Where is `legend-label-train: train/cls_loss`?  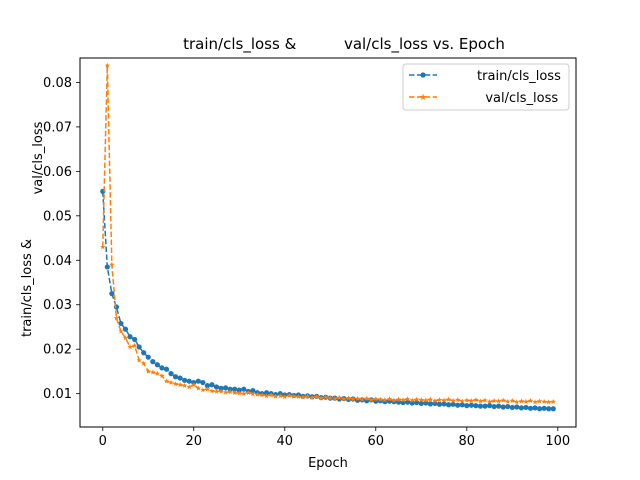
legend-label-train: train/cls_loss is located at coordinates (502, 76).